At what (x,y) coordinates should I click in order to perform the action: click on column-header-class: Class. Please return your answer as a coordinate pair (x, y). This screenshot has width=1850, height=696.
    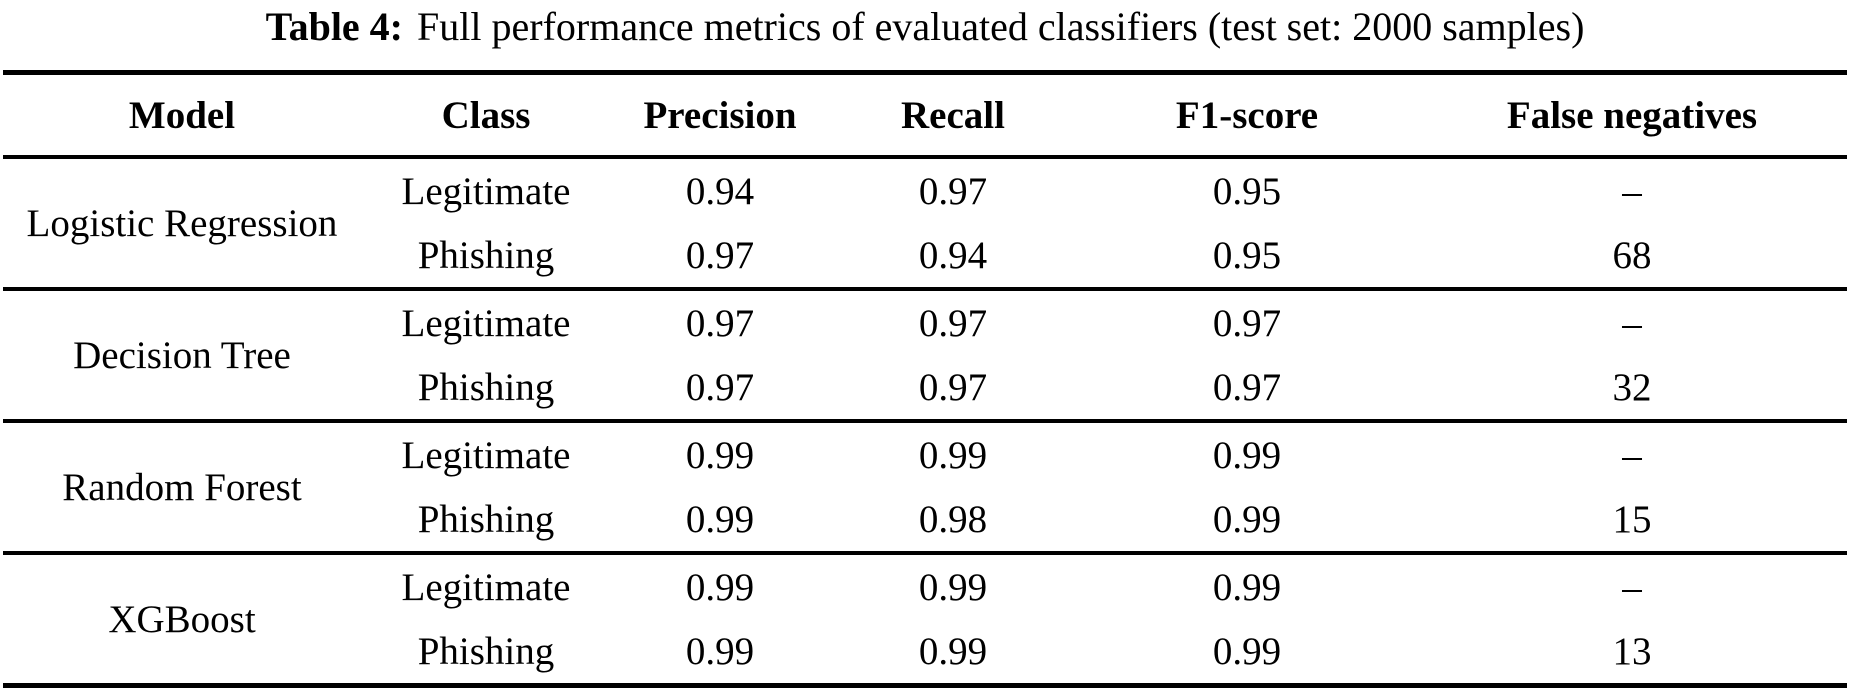
    Looking at the image, I should click on (486, 115).